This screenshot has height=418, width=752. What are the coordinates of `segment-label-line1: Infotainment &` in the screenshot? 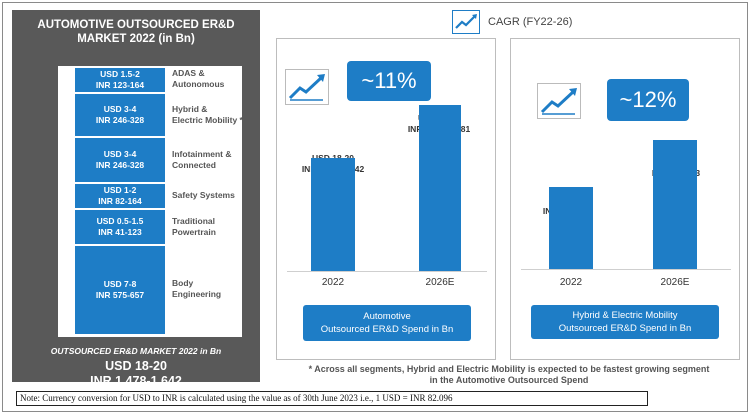 It's located at (202, 154).